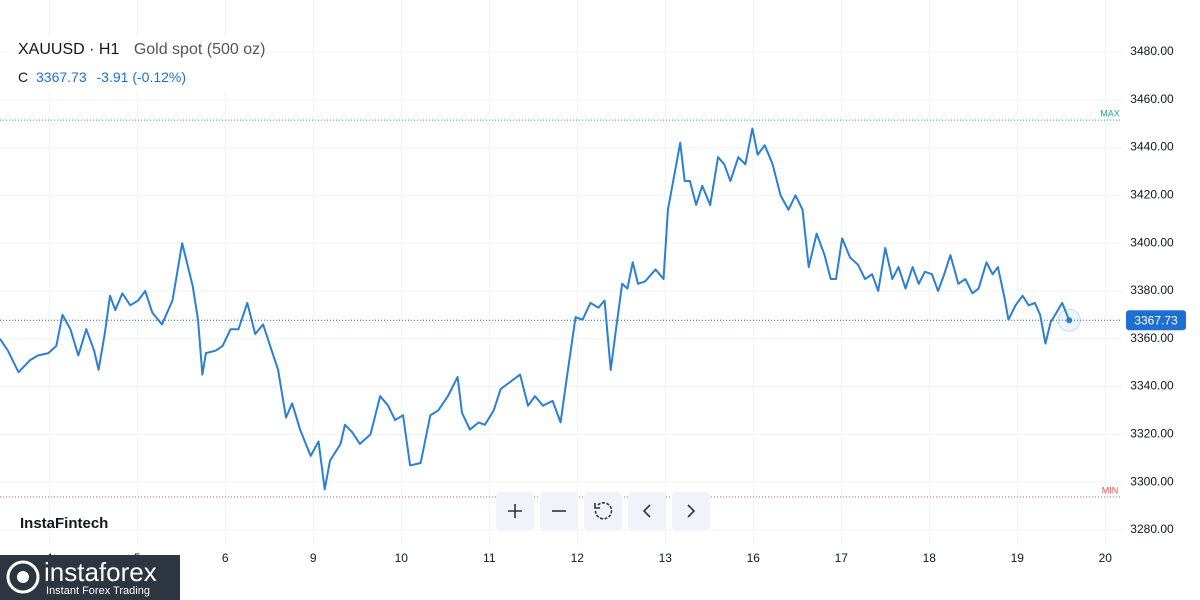  Describe the element at coordinates (100, 572) in the screenshot. I see `brand-name: instaforex` at that location.